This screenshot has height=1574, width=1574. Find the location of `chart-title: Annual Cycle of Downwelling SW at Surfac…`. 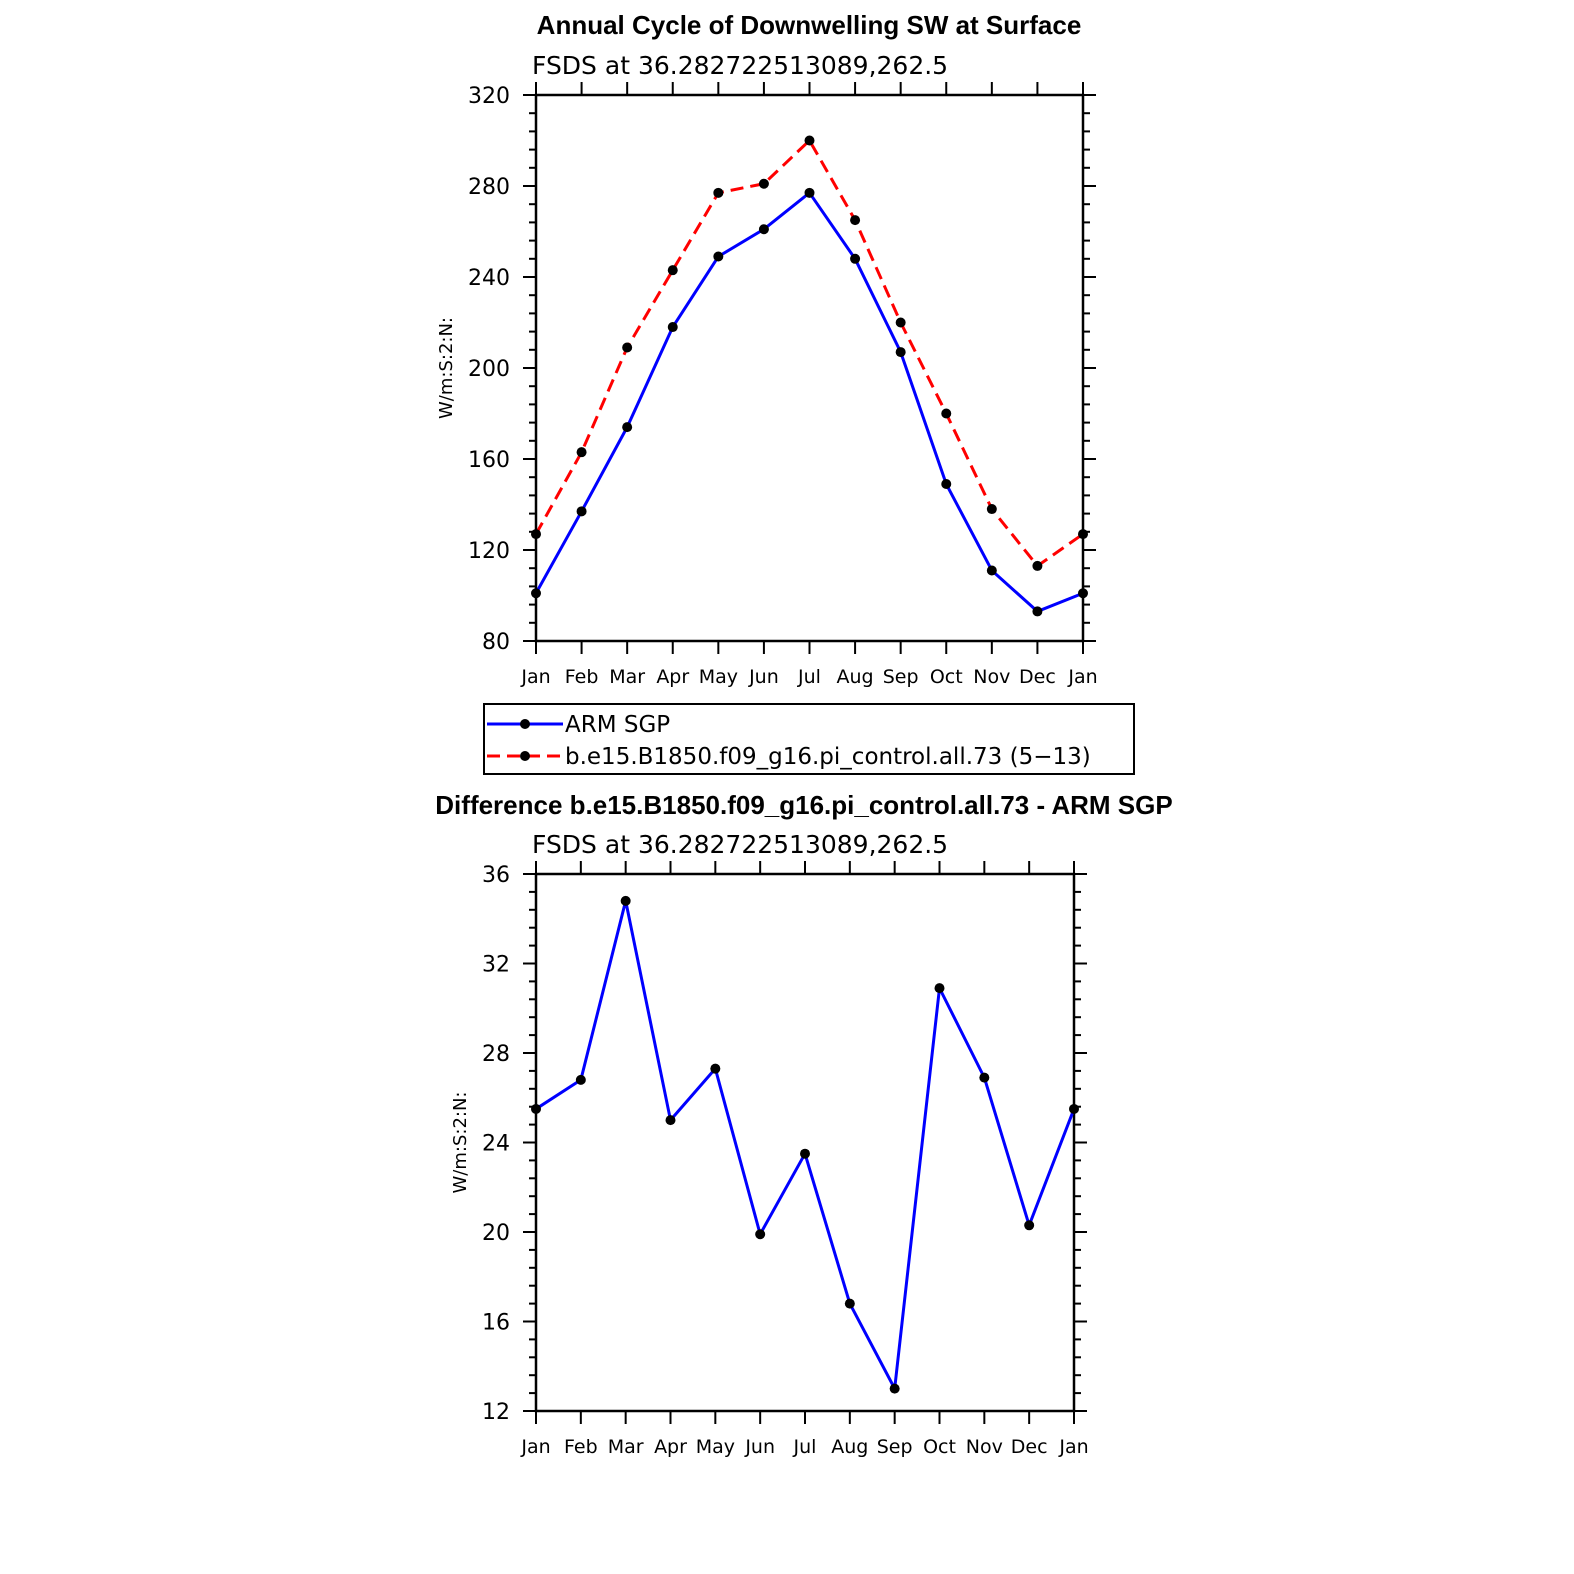

chart-title: Annual Cycle of Downwelling SW at Surfac… is located at coordinates (809, 25).